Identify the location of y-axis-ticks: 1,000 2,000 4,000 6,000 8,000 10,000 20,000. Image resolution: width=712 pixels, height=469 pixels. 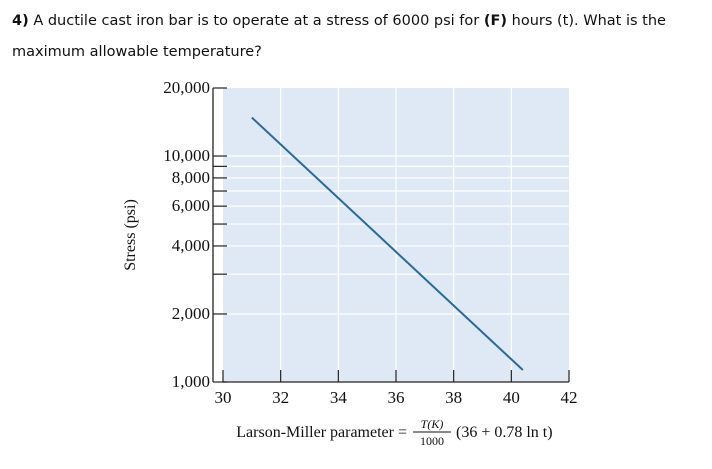
(195, 234).